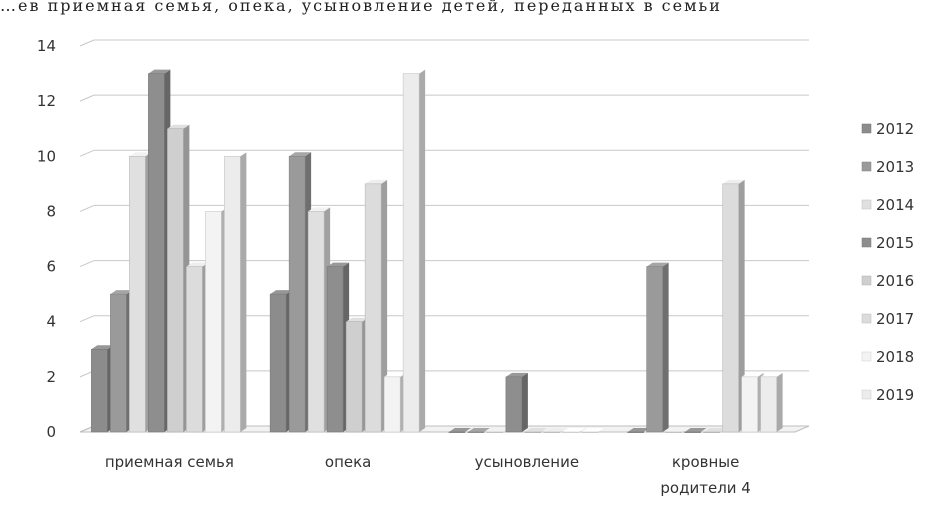 Image resolution: width=929 pixels, height=514 pixels. I want to click on legend-label: 2015, so click(895, 243).